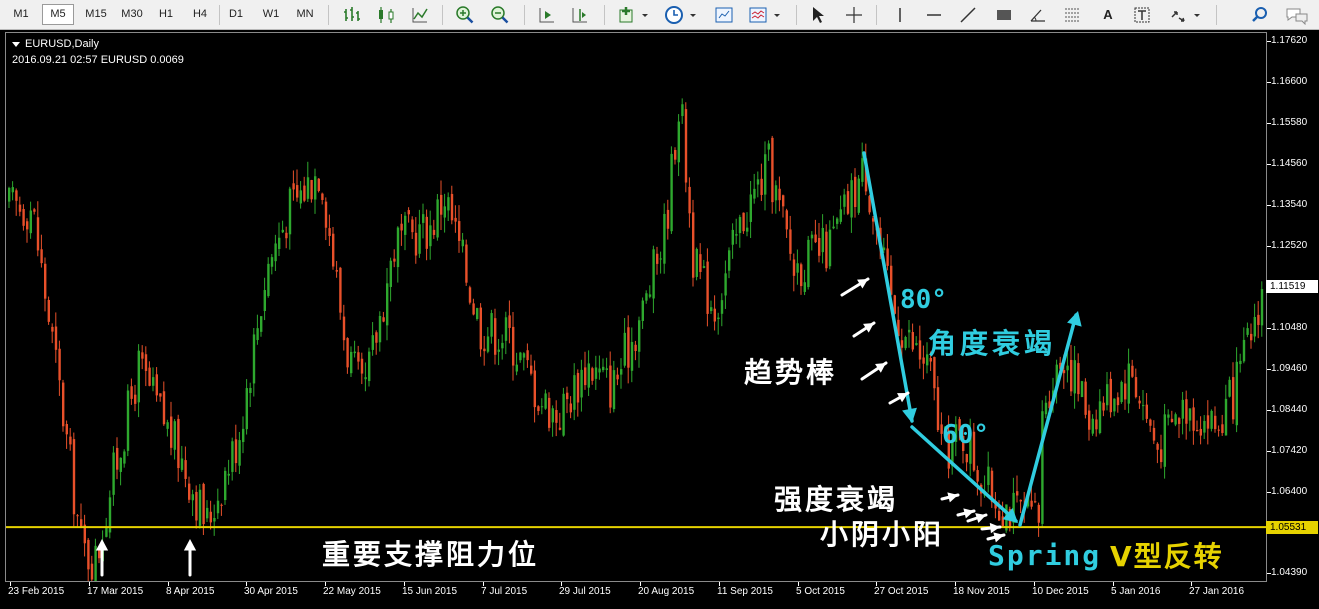  I want to click on timeframe-m5-button: M5, so click(58, 14).